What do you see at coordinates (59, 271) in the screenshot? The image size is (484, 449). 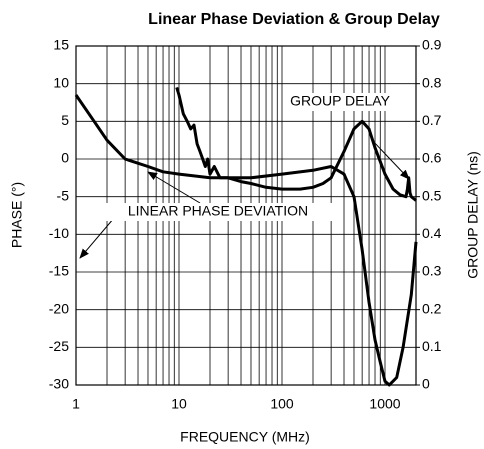 I see `y-tick-label: -15` at bounding box center [59, 271].